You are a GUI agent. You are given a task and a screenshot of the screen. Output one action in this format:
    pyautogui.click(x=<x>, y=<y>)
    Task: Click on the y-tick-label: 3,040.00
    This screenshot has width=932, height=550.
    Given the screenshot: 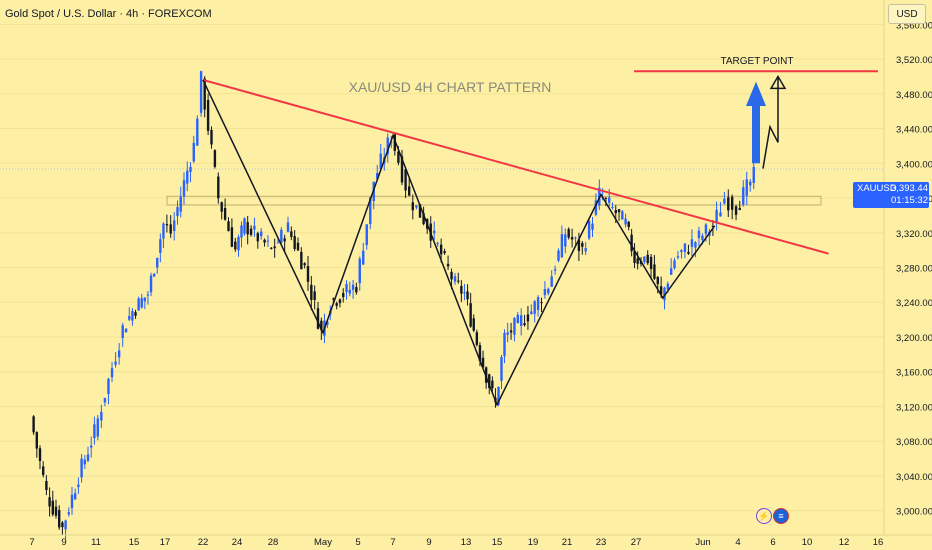 What is the action you would take?
    pyautogui.click(x=914, y=477)
    